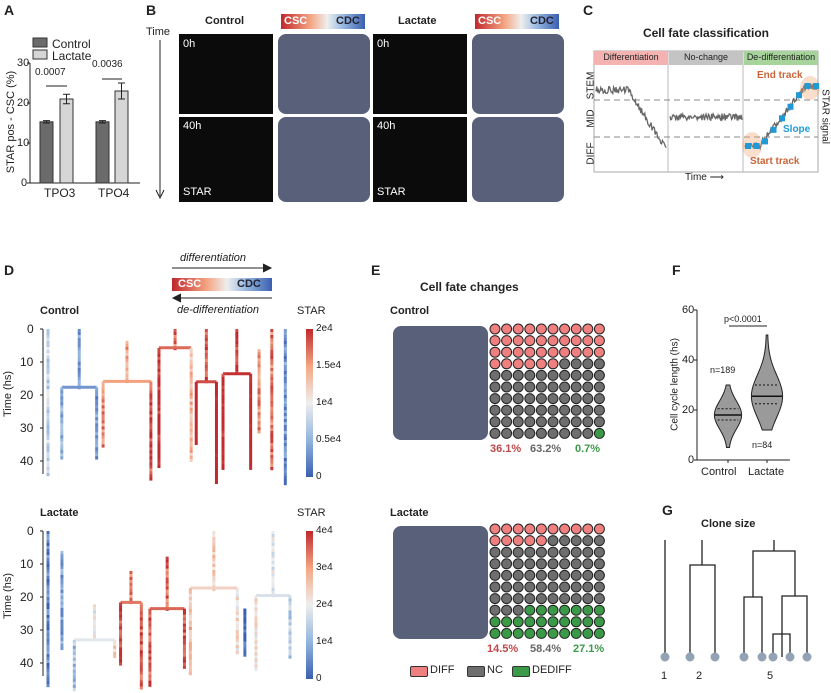 This screenshot has height=693, width=831. What do you see at coordinates (518, 74) in the screenshot?
I see `lactate-0h-render` at bounding box center [518, 74].